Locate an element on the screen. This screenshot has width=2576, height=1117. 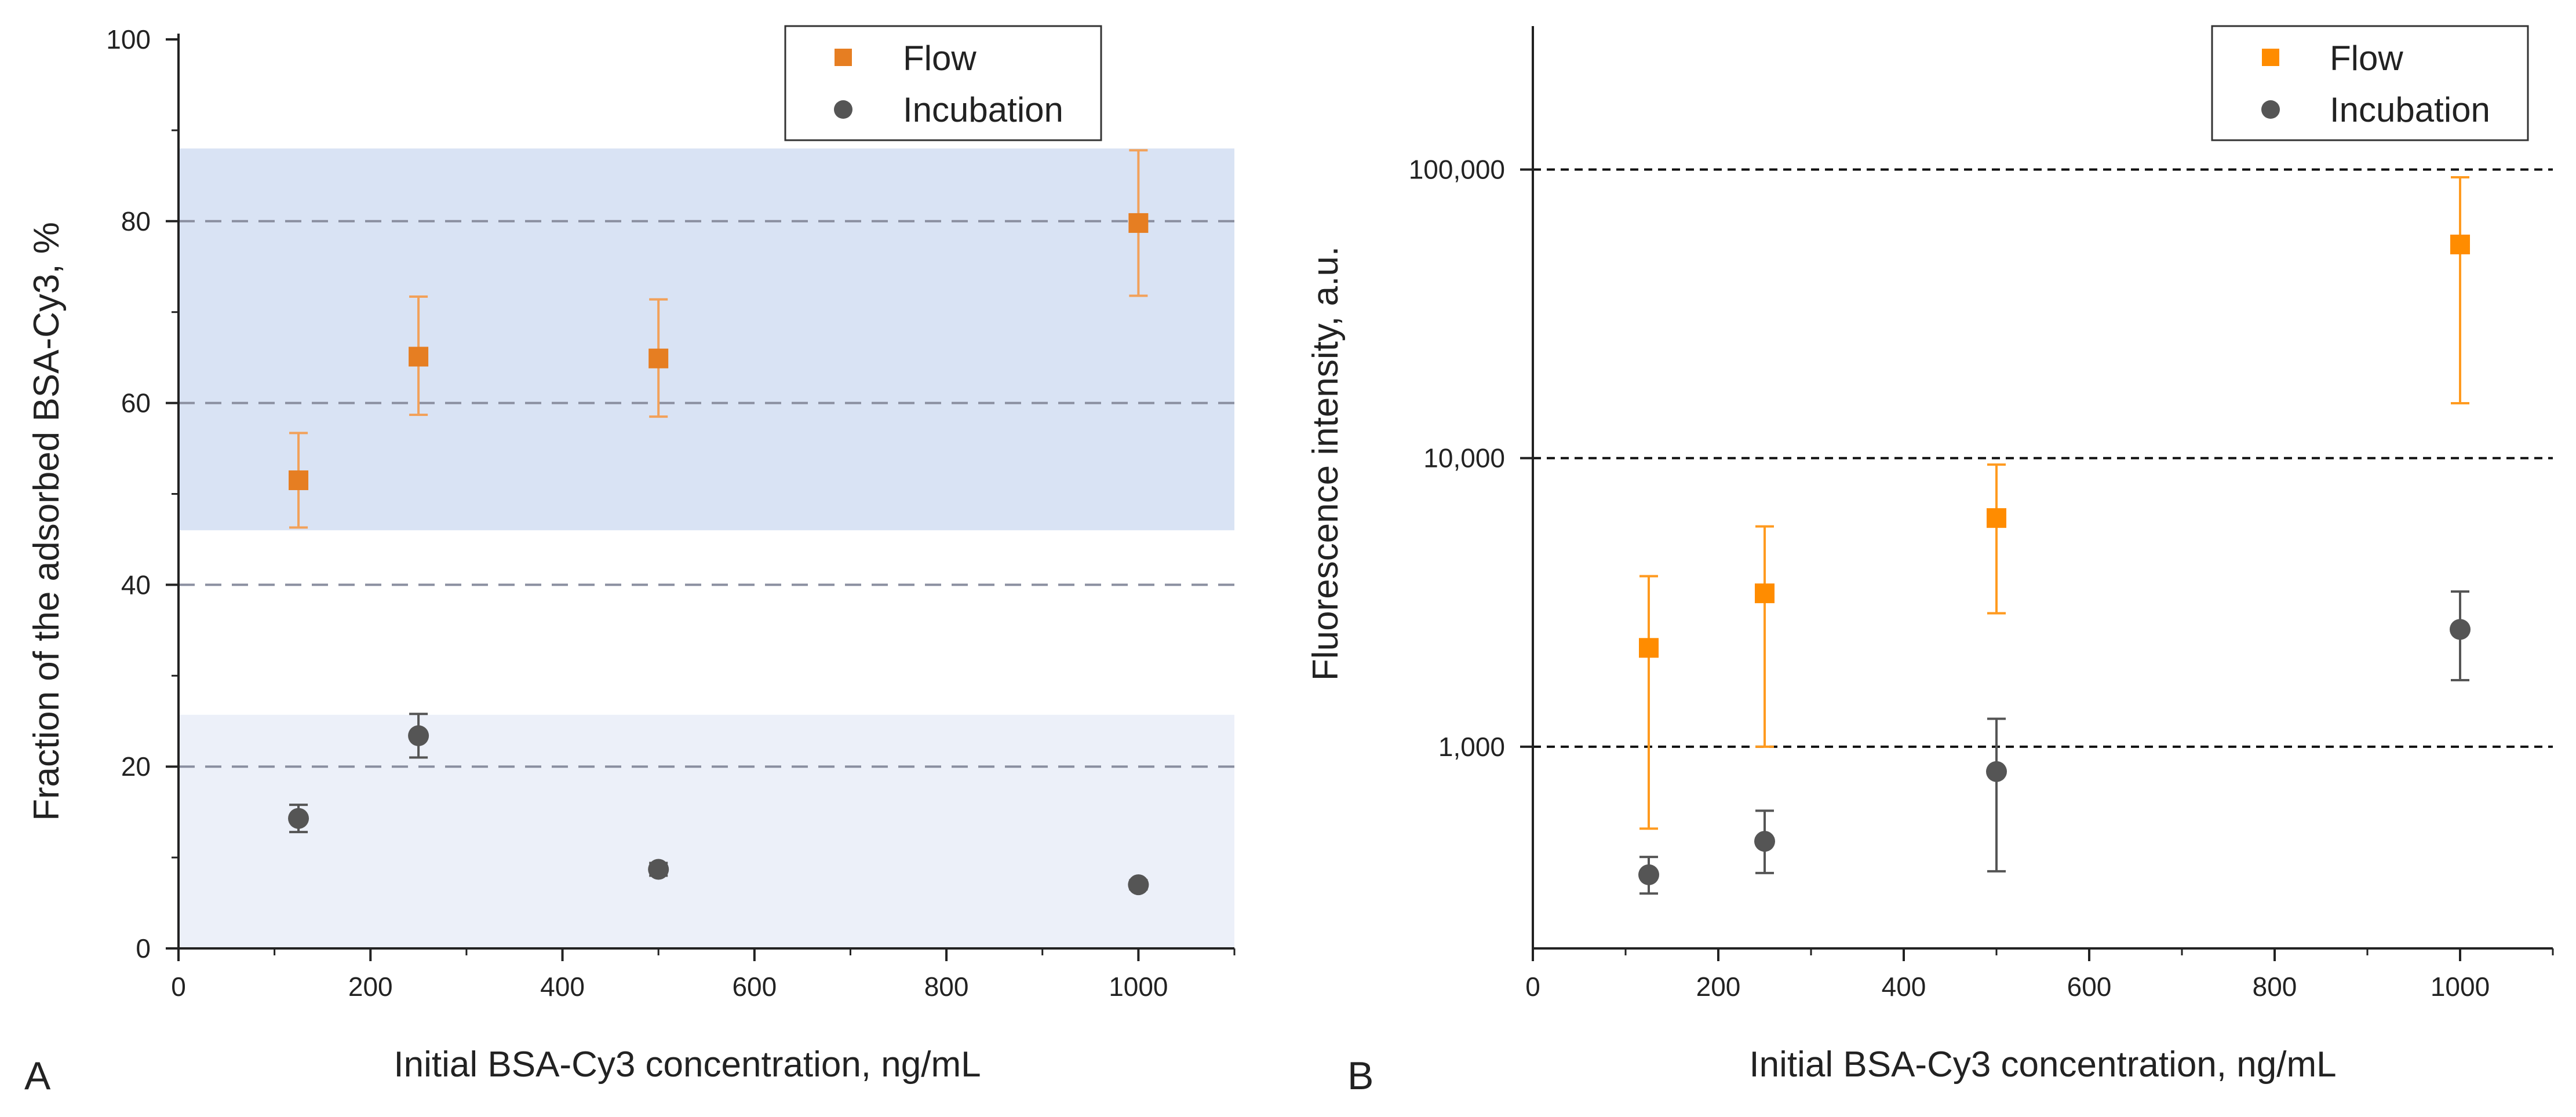
panel-b-legend: Flow Incubation is located at coordinates (2370, 83).